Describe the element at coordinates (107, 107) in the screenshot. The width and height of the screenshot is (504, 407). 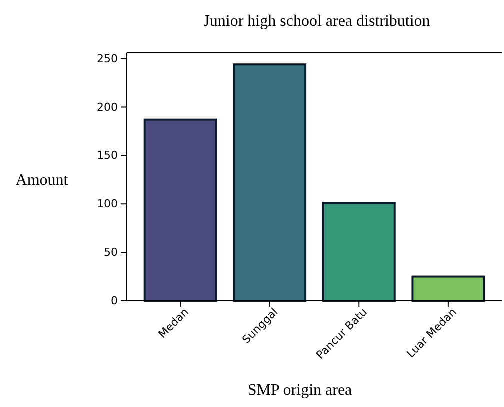
I see `y-tick-label: 200` at that location.